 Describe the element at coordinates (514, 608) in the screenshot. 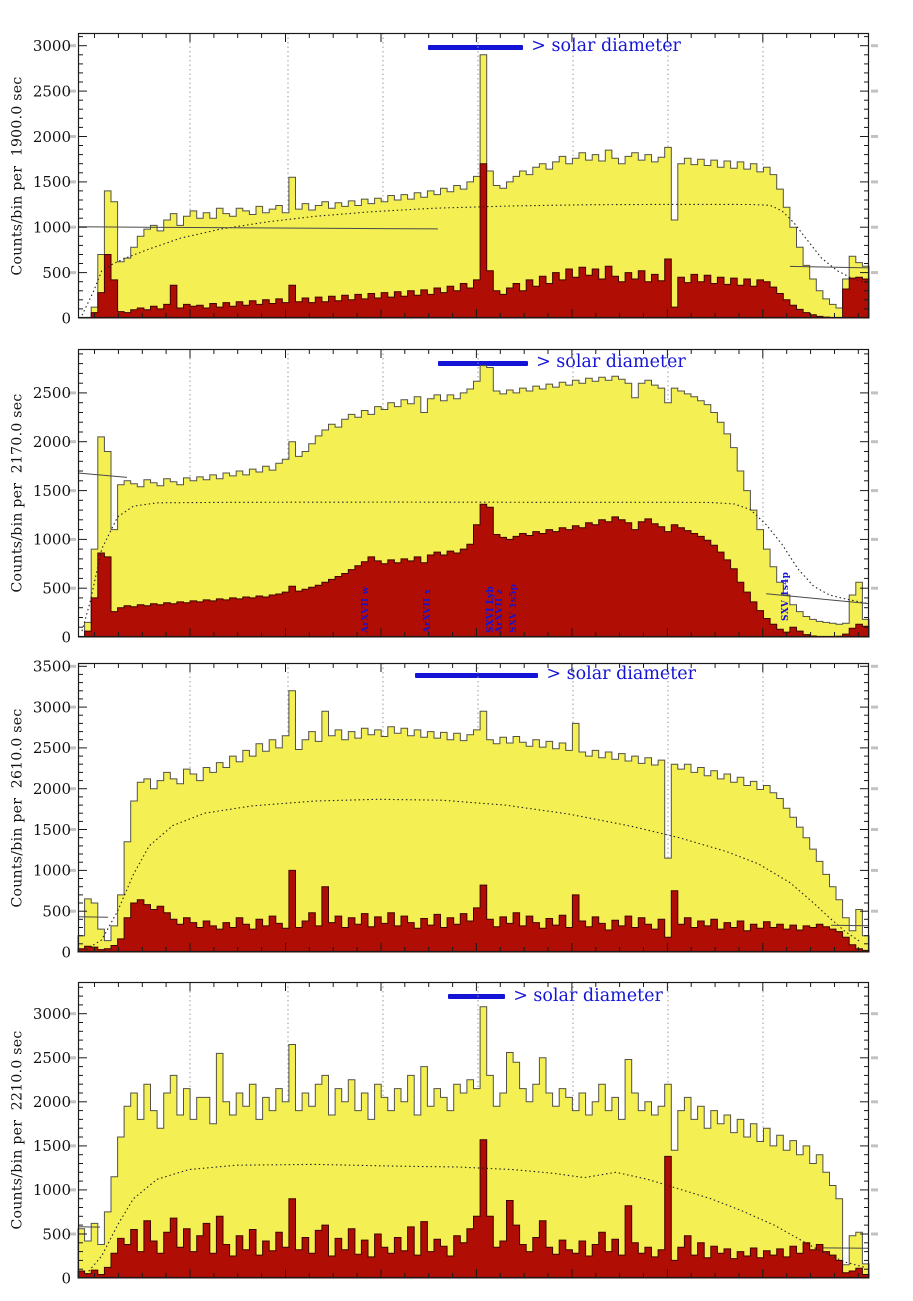

I see `spectral-line-label: SXV 1s5p` at that location.